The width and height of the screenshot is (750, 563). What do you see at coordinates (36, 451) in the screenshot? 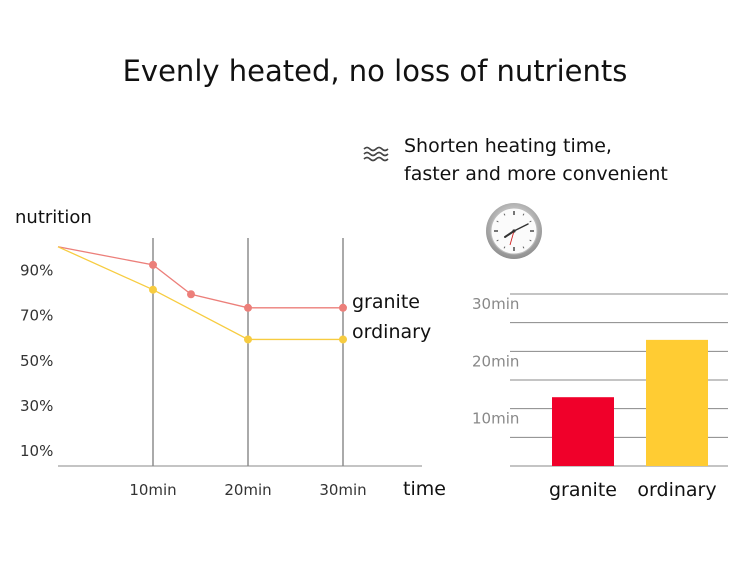
I see `y-tick-label: 10%` at bounding box center [36, 451].